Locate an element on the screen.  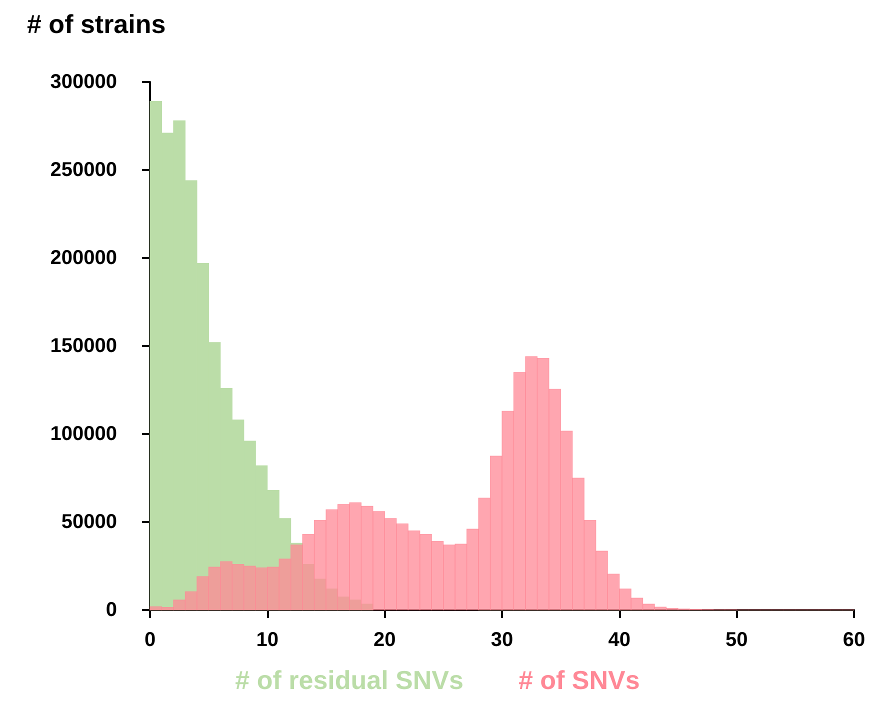
y-axis-title: # of strains is located at coordinates (96, 24).